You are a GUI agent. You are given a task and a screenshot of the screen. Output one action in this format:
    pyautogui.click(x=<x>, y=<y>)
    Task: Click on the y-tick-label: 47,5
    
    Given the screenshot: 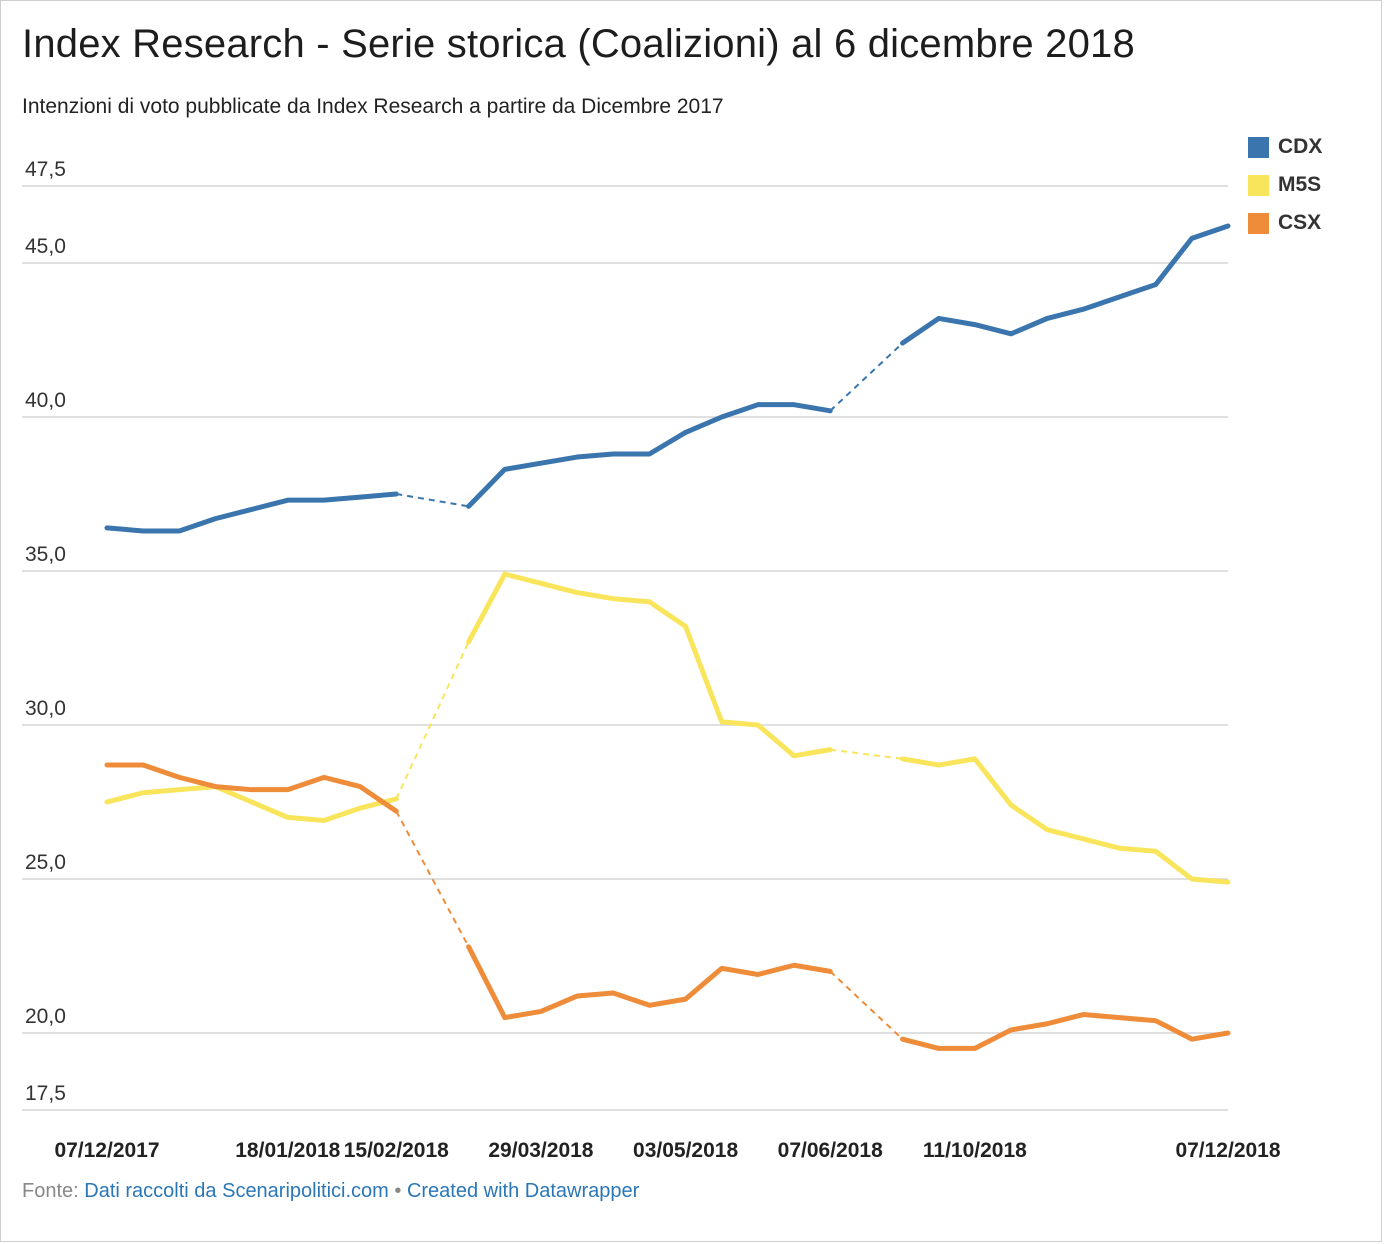 What is the action you would take?
    pyautogui.click(x=45, y=169)
    